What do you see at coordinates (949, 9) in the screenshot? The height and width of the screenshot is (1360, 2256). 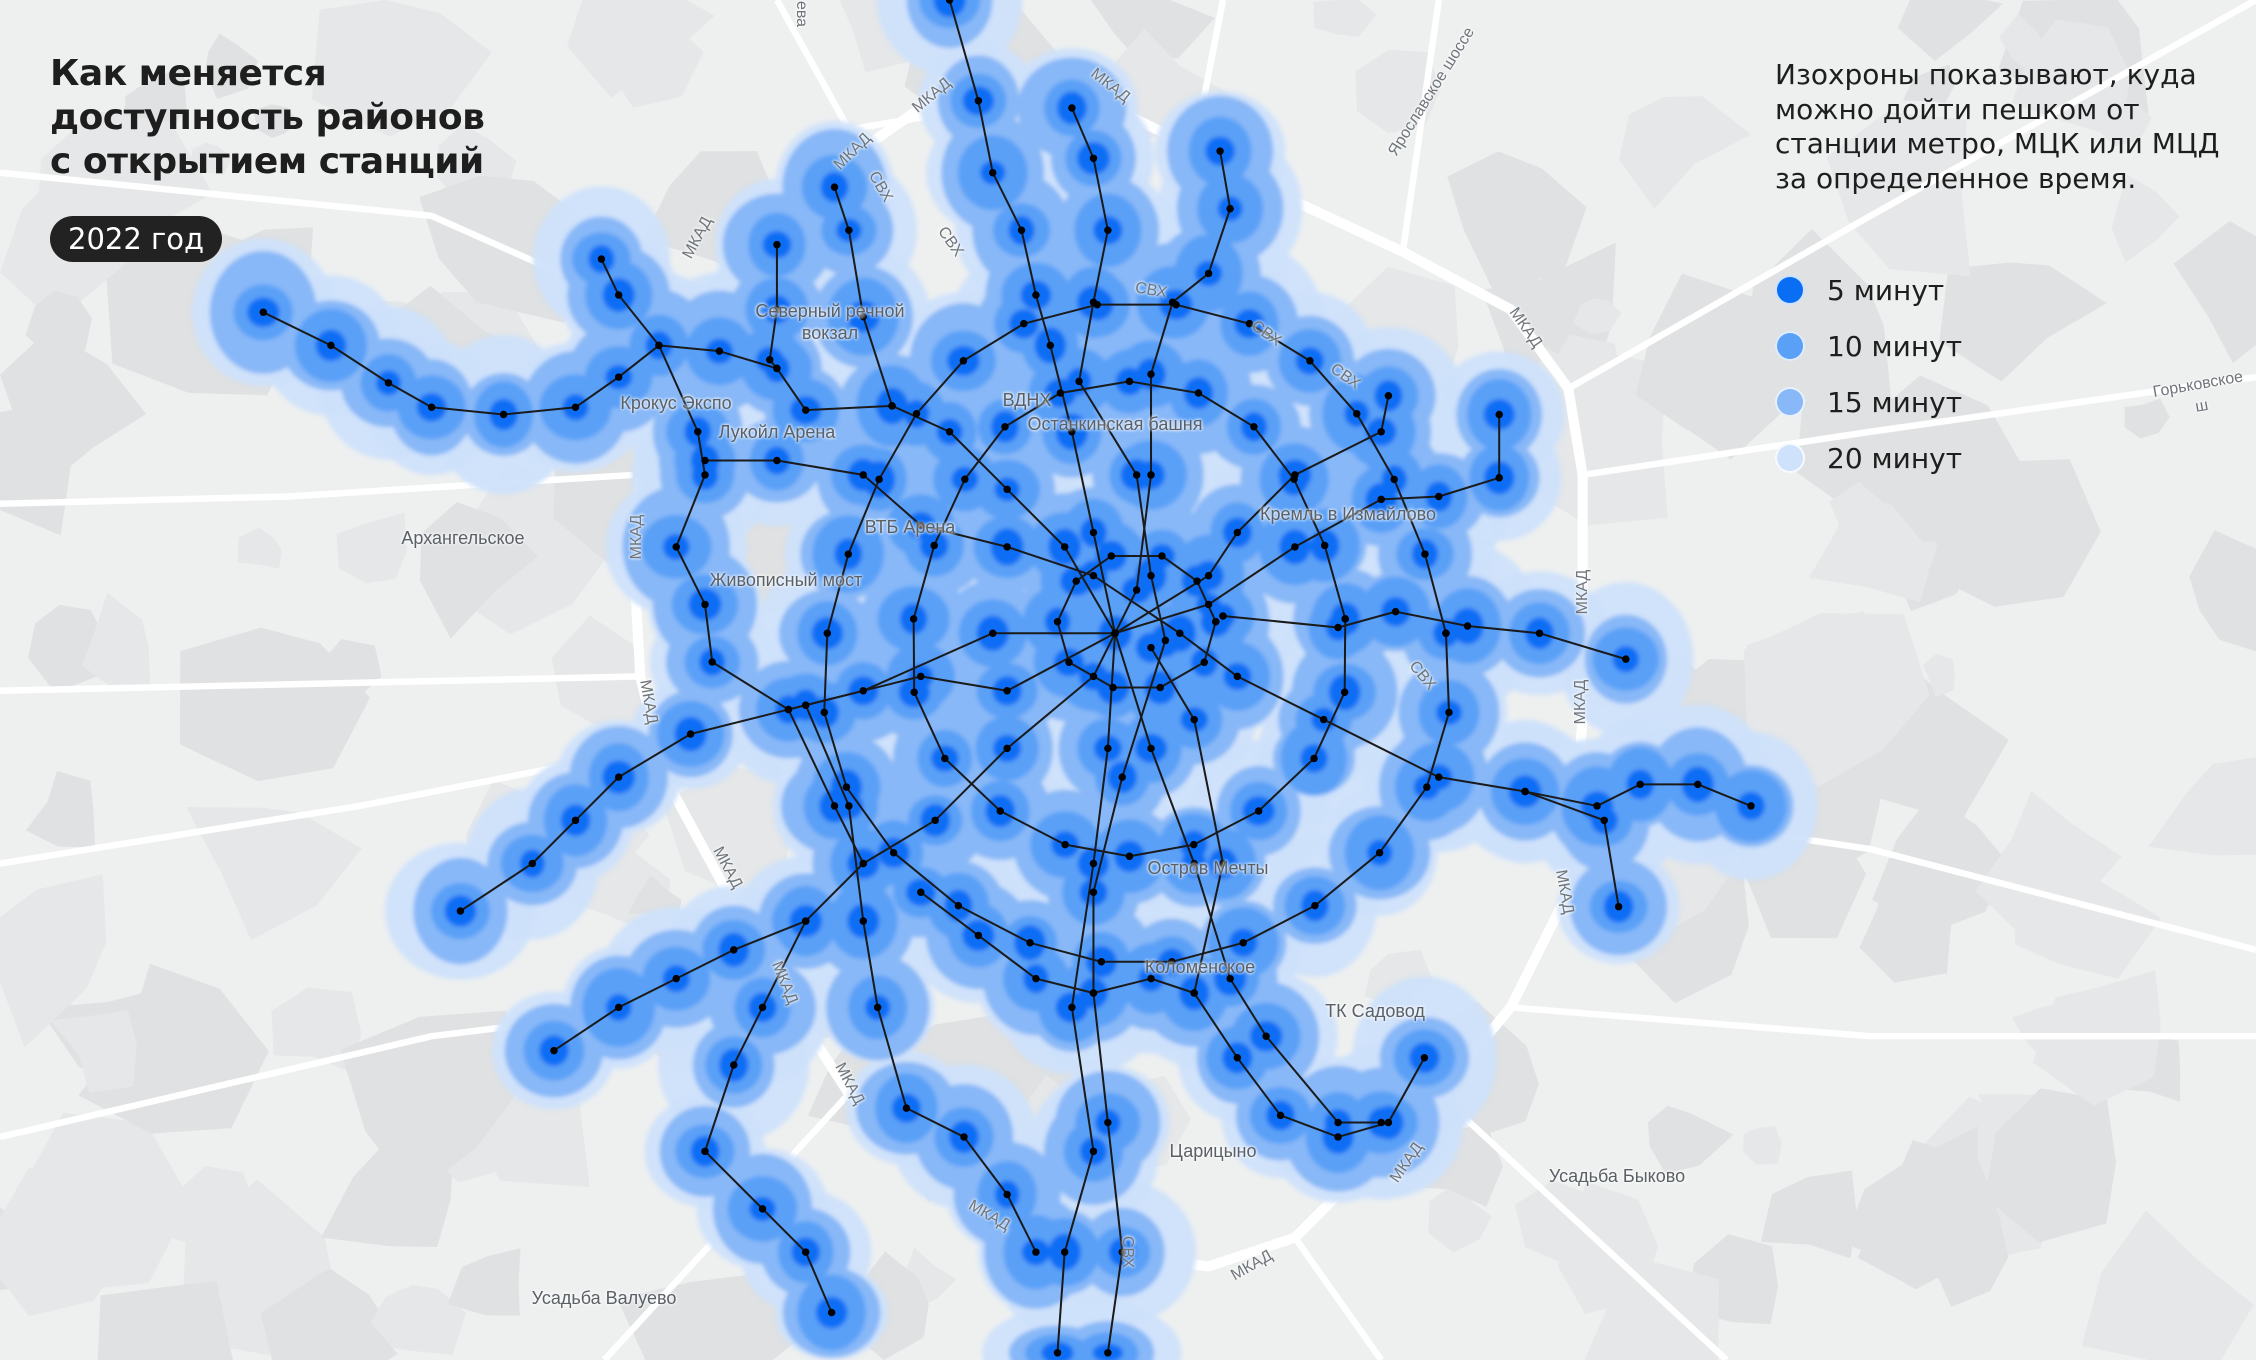 I see `isochrone-area` at bounding box center [949, 9].